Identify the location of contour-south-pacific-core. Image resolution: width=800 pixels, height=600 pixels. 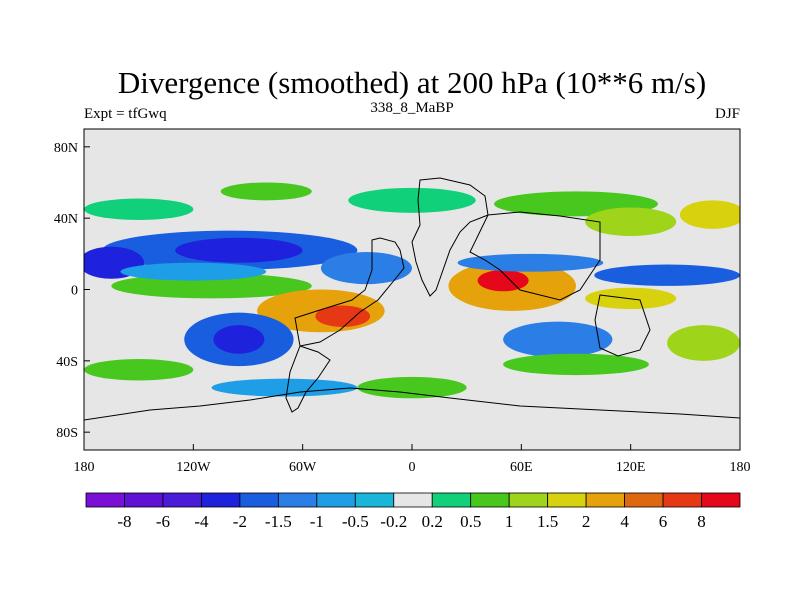
(239, 339).